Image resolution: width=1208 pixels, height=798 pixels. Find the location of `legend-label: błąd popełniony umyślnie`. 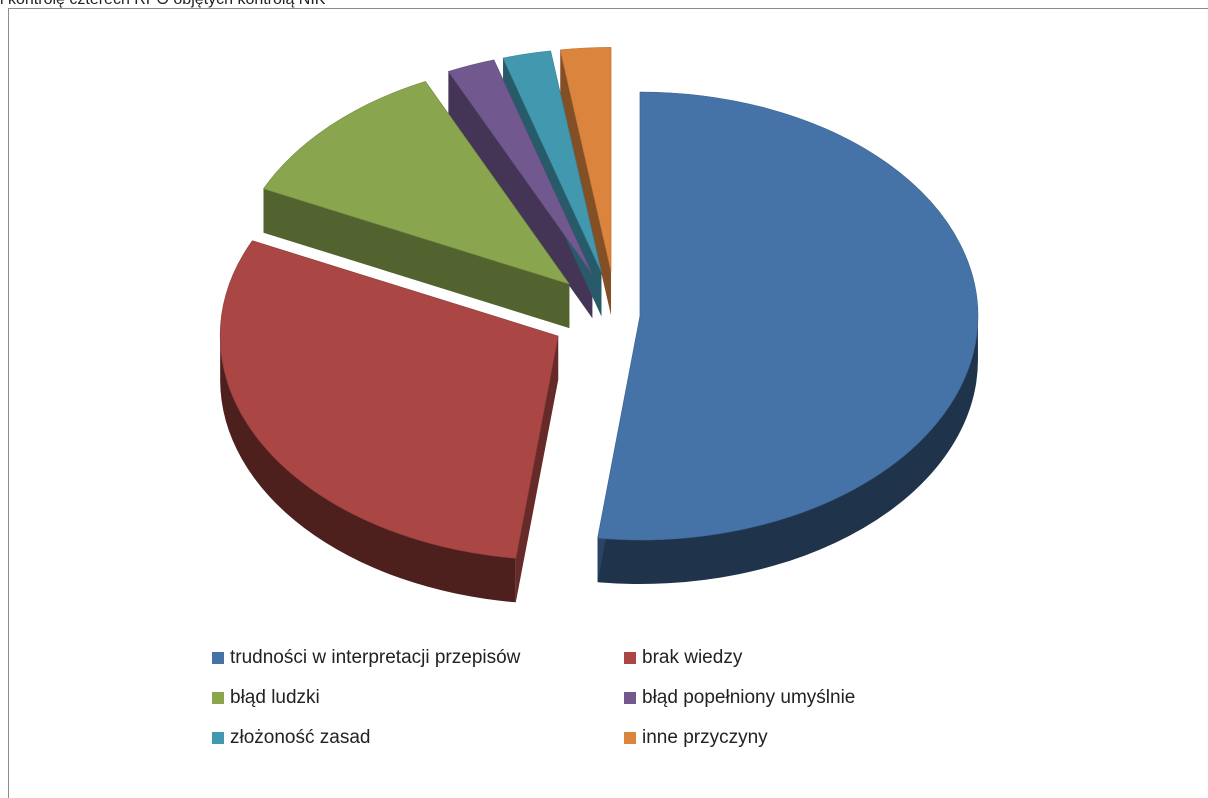

legend-label: błąd popełniony umyślnie is located at coordinates (749, 697).